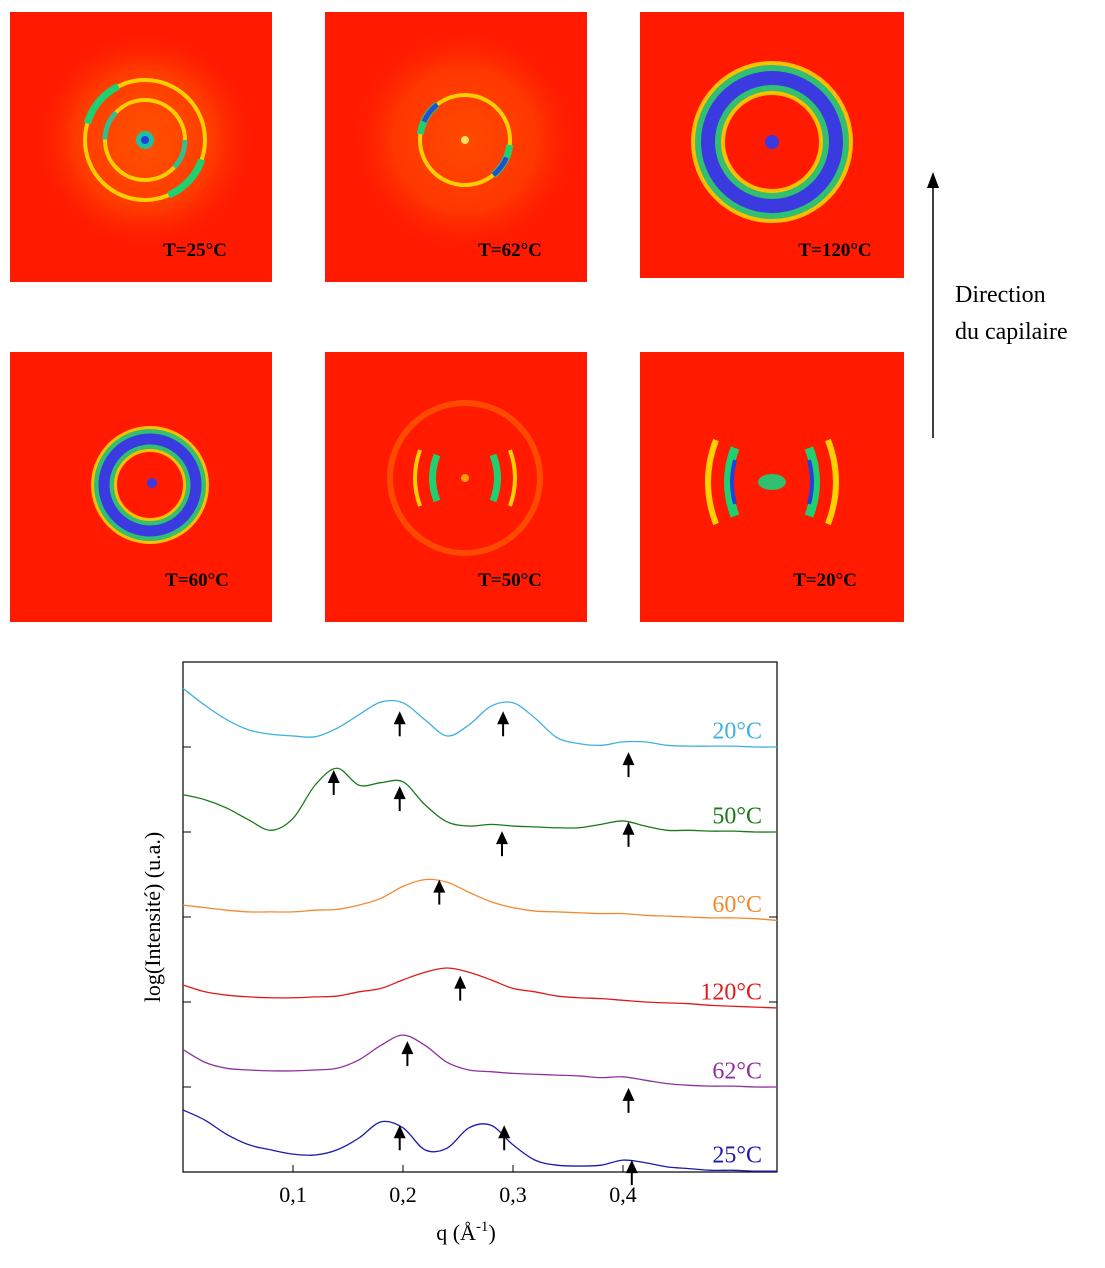  What do you see at coordinates (510, 580) in the screenshot?
I see `panel-label: T=50°C` at bounding box center [510, 580].